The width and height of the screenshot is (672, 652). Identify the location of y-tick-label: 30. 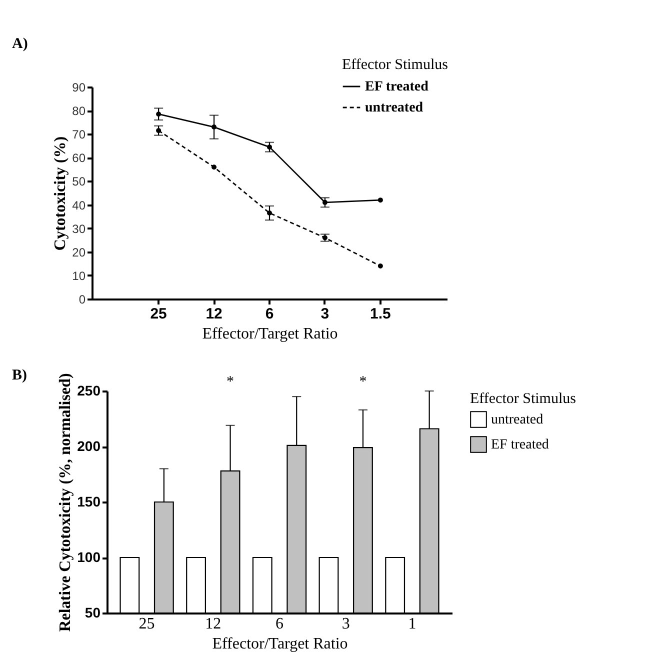
(79, 229).